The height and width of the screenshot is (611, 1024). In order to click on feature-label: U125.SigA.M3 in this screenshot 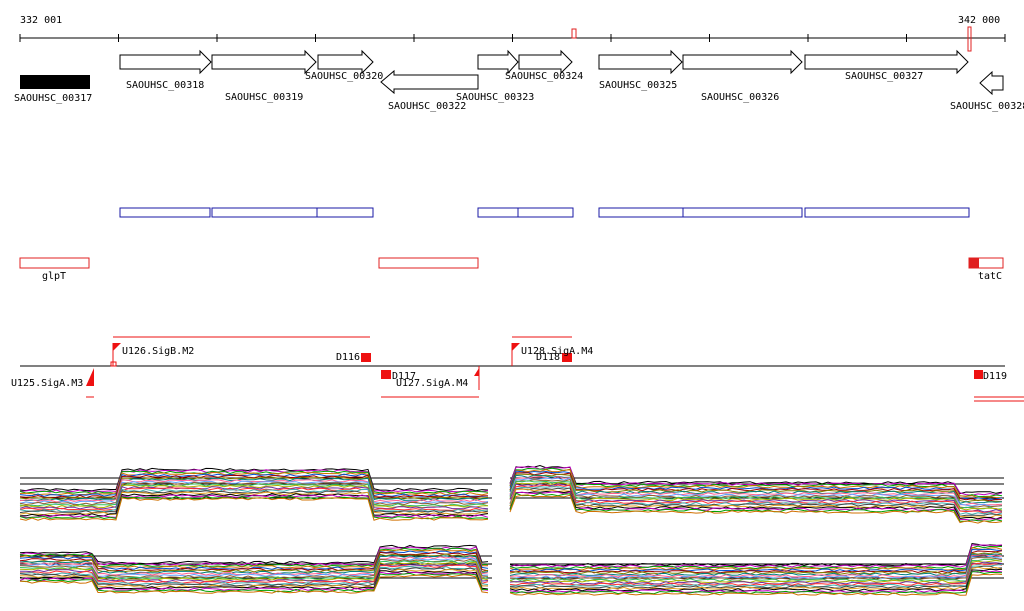, I will do `click(47, 383)`.